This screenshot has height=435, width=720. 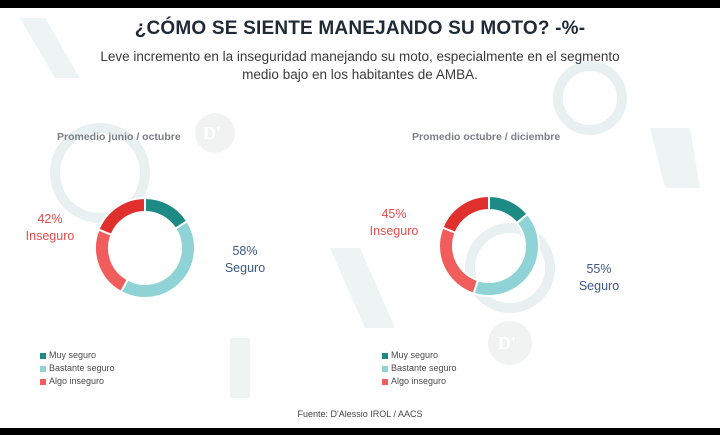 What do you see at coordinates (50, 236) in the screenshot?
I see `chart-1-inseguro-text: Inseguro` at bounding box center [50, 236].